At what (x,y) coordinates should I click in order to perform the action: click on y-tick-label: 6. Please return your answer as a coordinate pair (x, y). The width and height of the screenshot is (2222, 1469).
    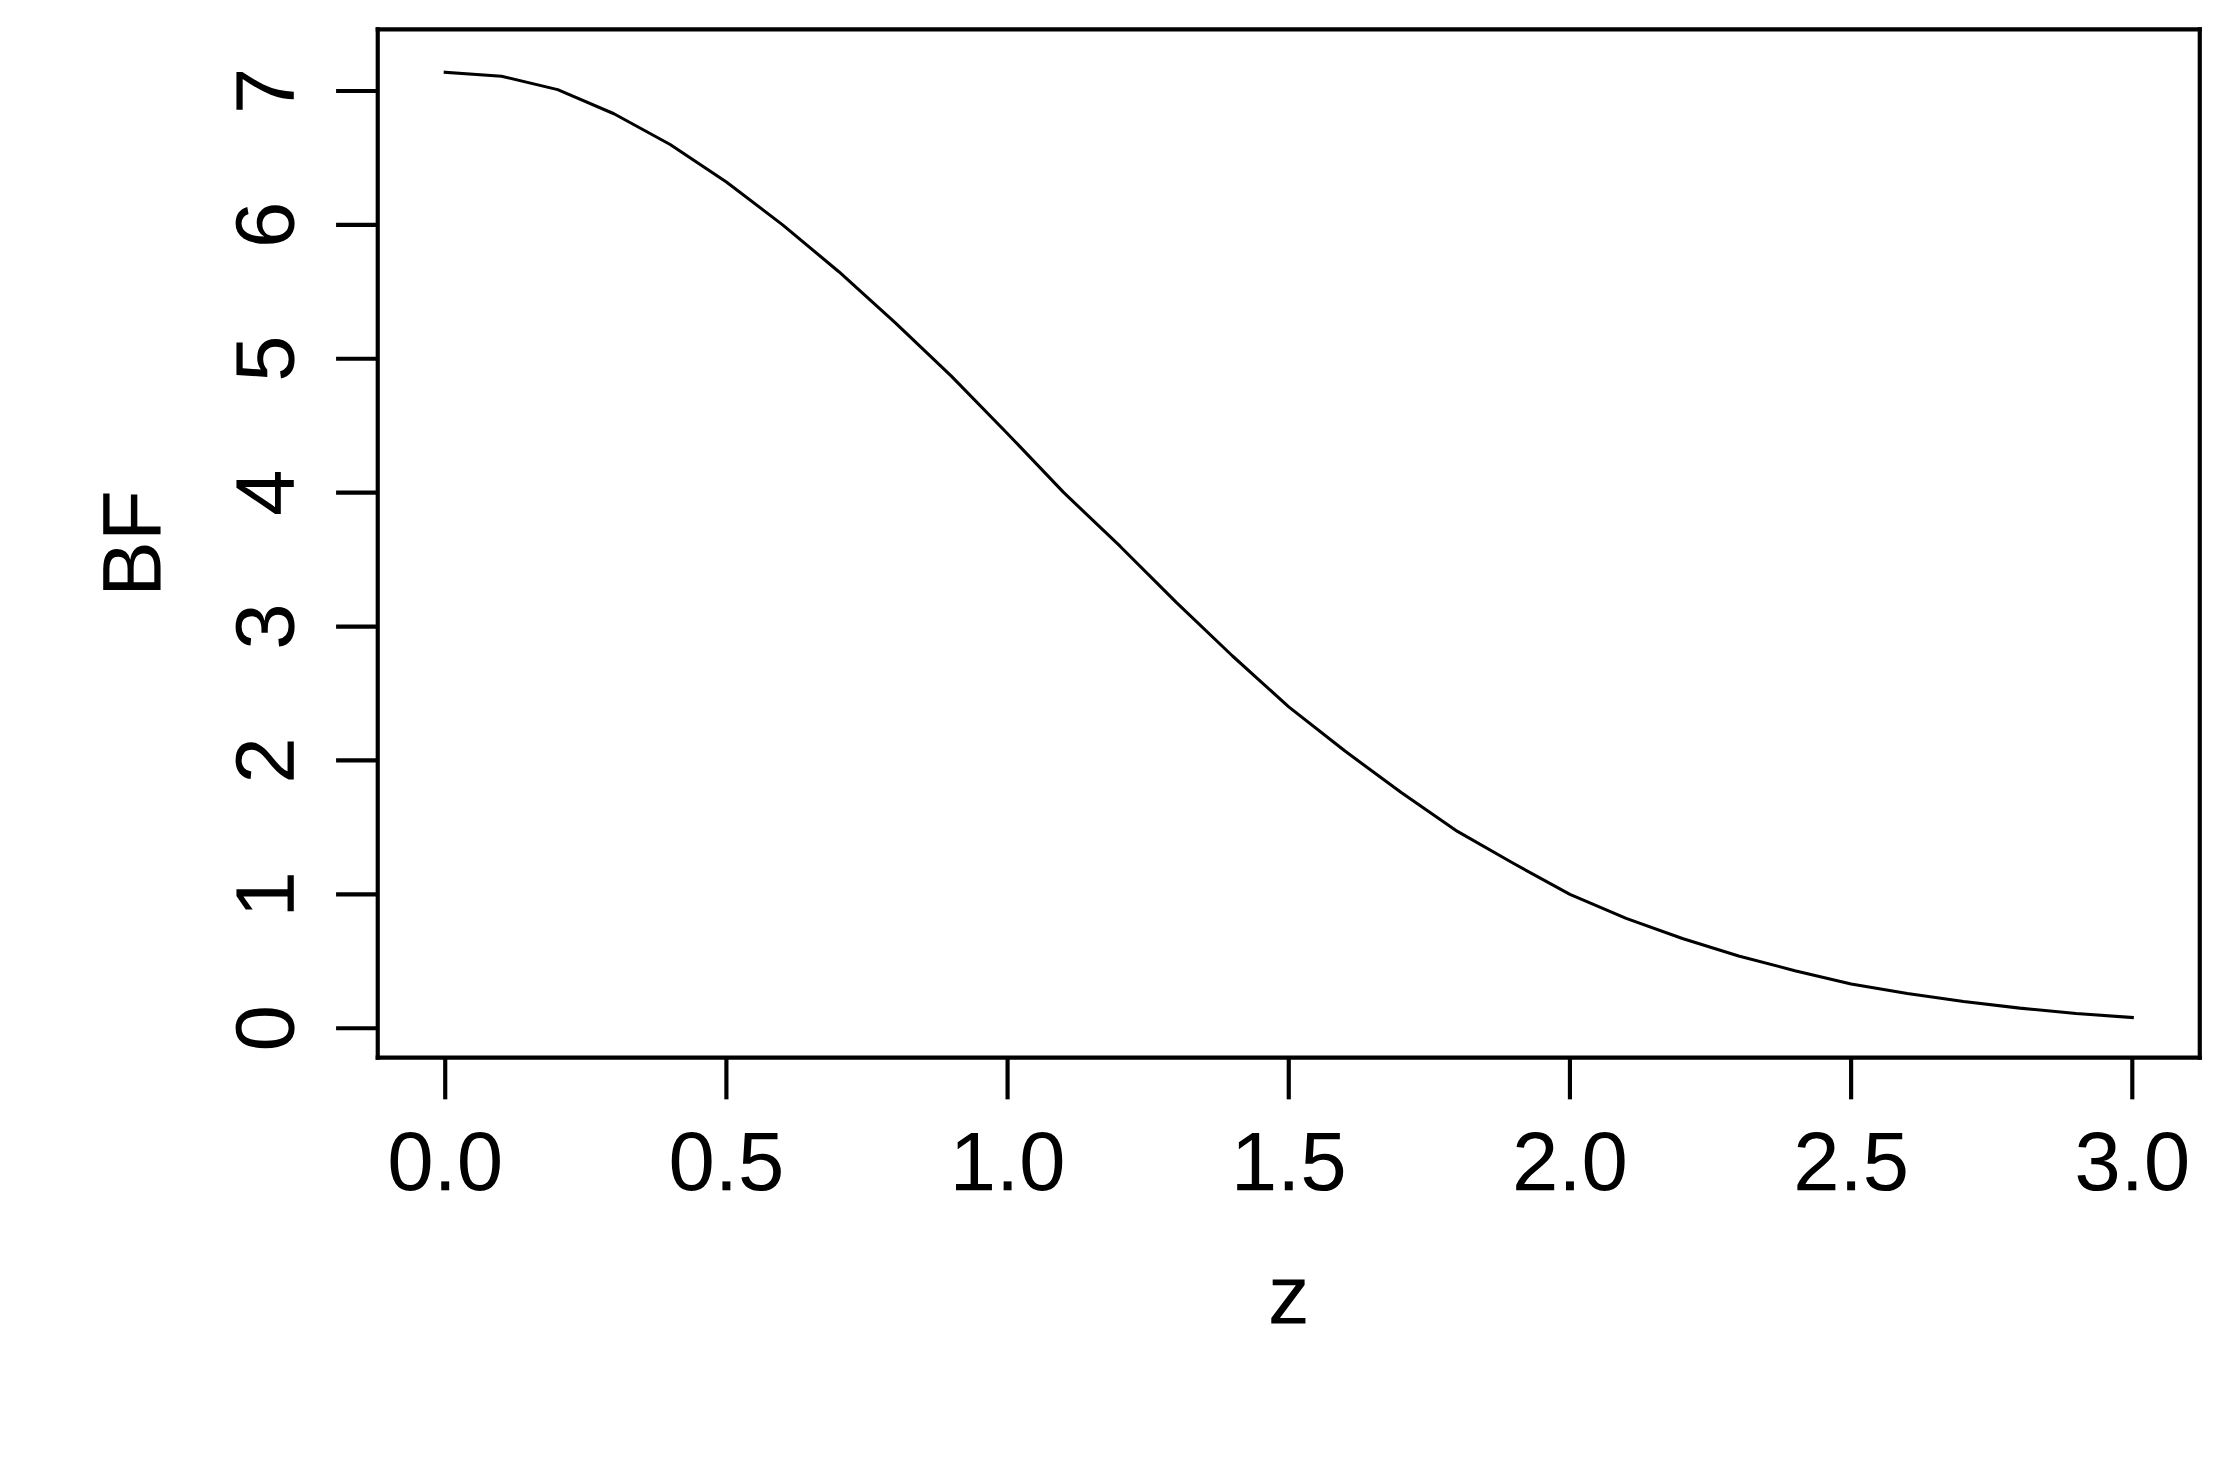
    Looking at the image, I should click on (265, 224).